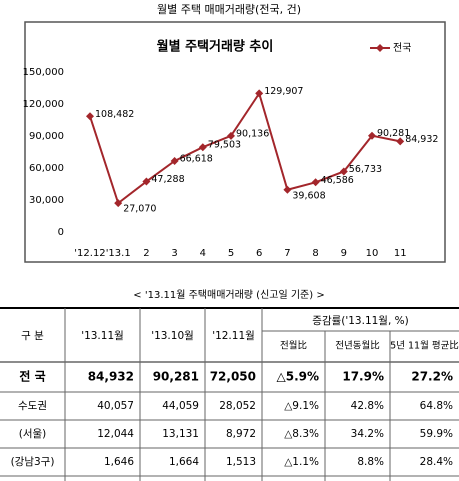 The image size is (459, 481). I want to click on table-cell: 59.9%, so click(436, 434).